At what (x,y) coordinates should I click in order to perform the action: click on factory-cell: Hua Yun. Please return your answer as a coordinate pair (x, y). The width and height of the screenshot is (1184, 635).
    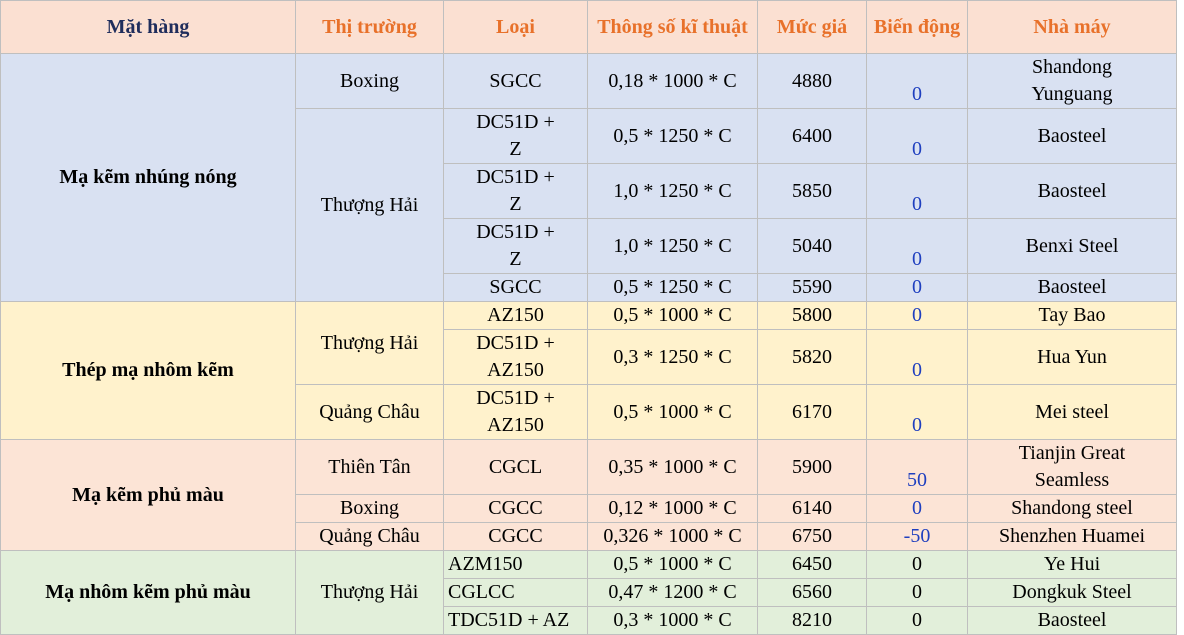
    Looking at the image, I should click on (1072, 357).